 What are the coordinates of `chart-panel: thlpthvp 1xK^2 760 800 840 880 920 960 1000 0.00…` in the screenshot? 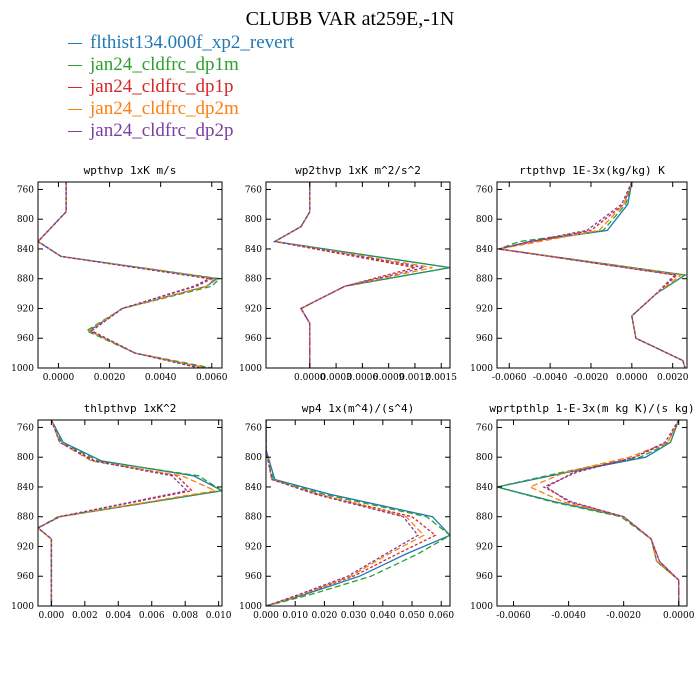 It's located at (121, 511).